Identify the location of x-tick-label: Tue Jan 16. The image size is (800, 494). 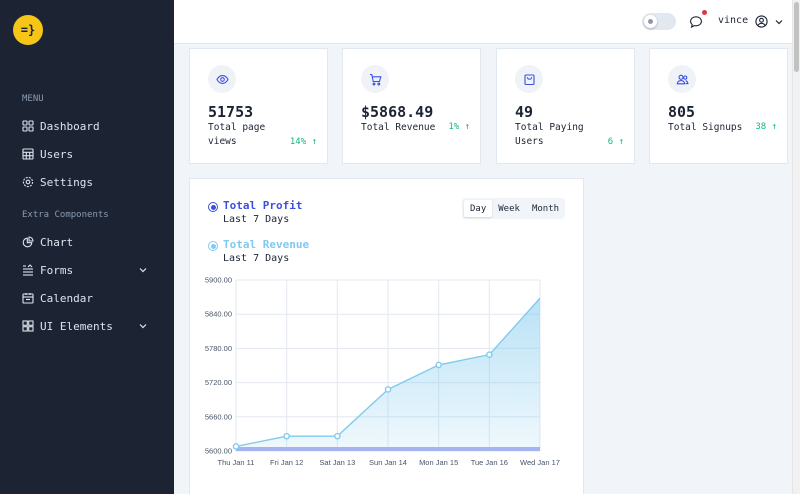
(489, 462).